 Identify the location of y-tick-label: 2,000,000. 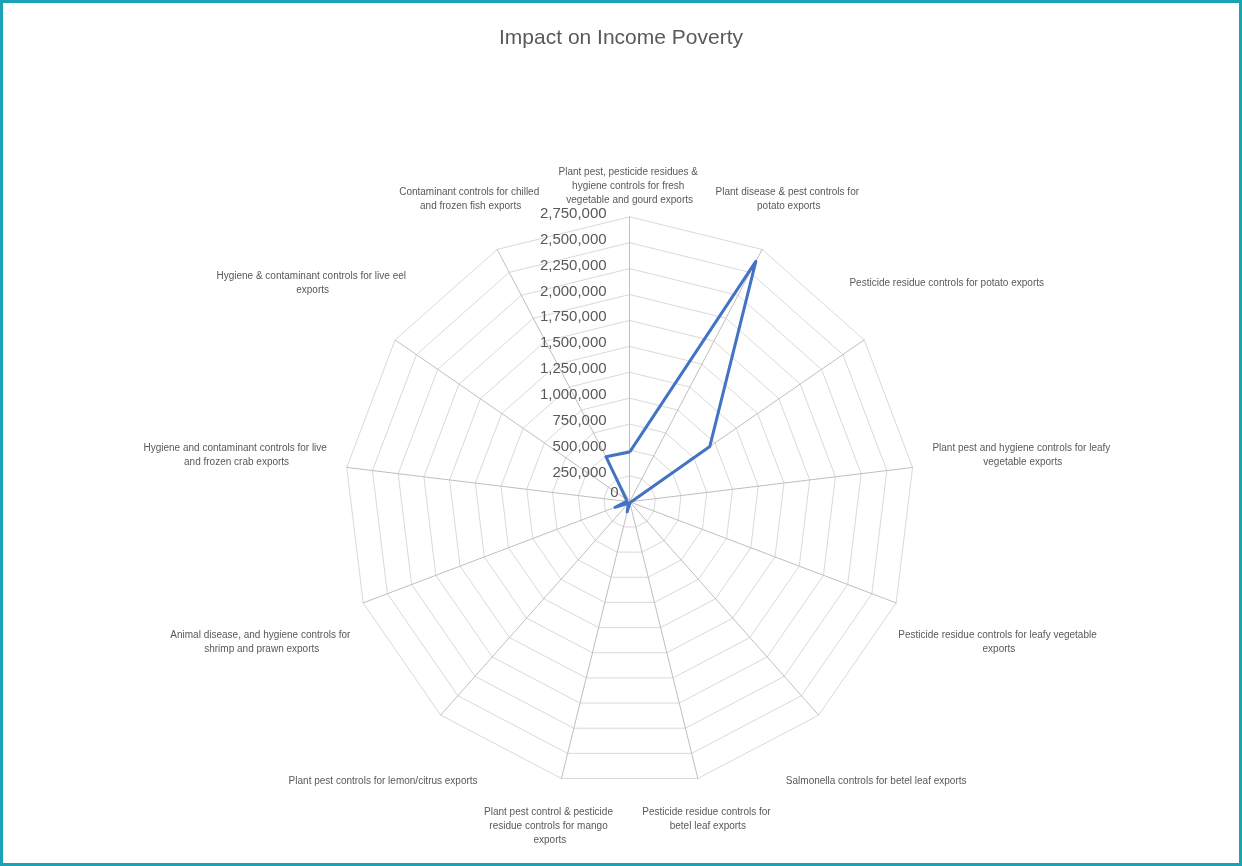
(573, 290).